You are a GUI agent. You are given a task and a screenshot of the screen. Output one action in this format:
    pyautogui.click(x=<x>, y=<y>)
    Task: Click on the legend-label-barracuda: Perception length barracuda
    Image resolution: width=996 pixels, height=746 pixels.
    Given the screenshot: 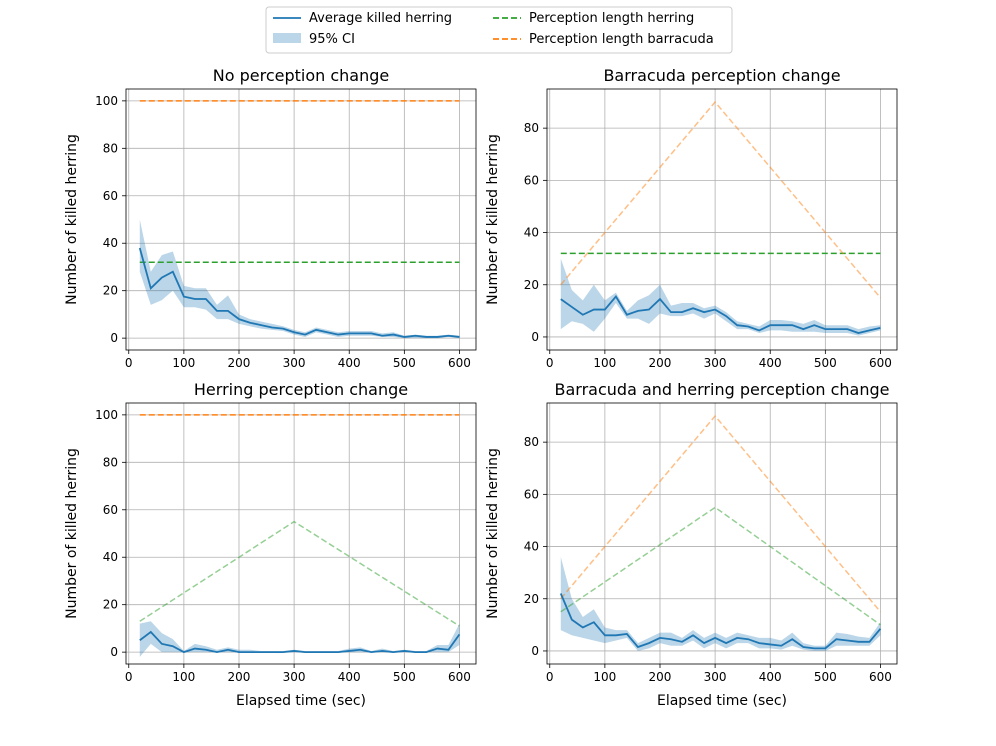 What is the action you would take?
    pyautogui.click(x=621, y=39)
    